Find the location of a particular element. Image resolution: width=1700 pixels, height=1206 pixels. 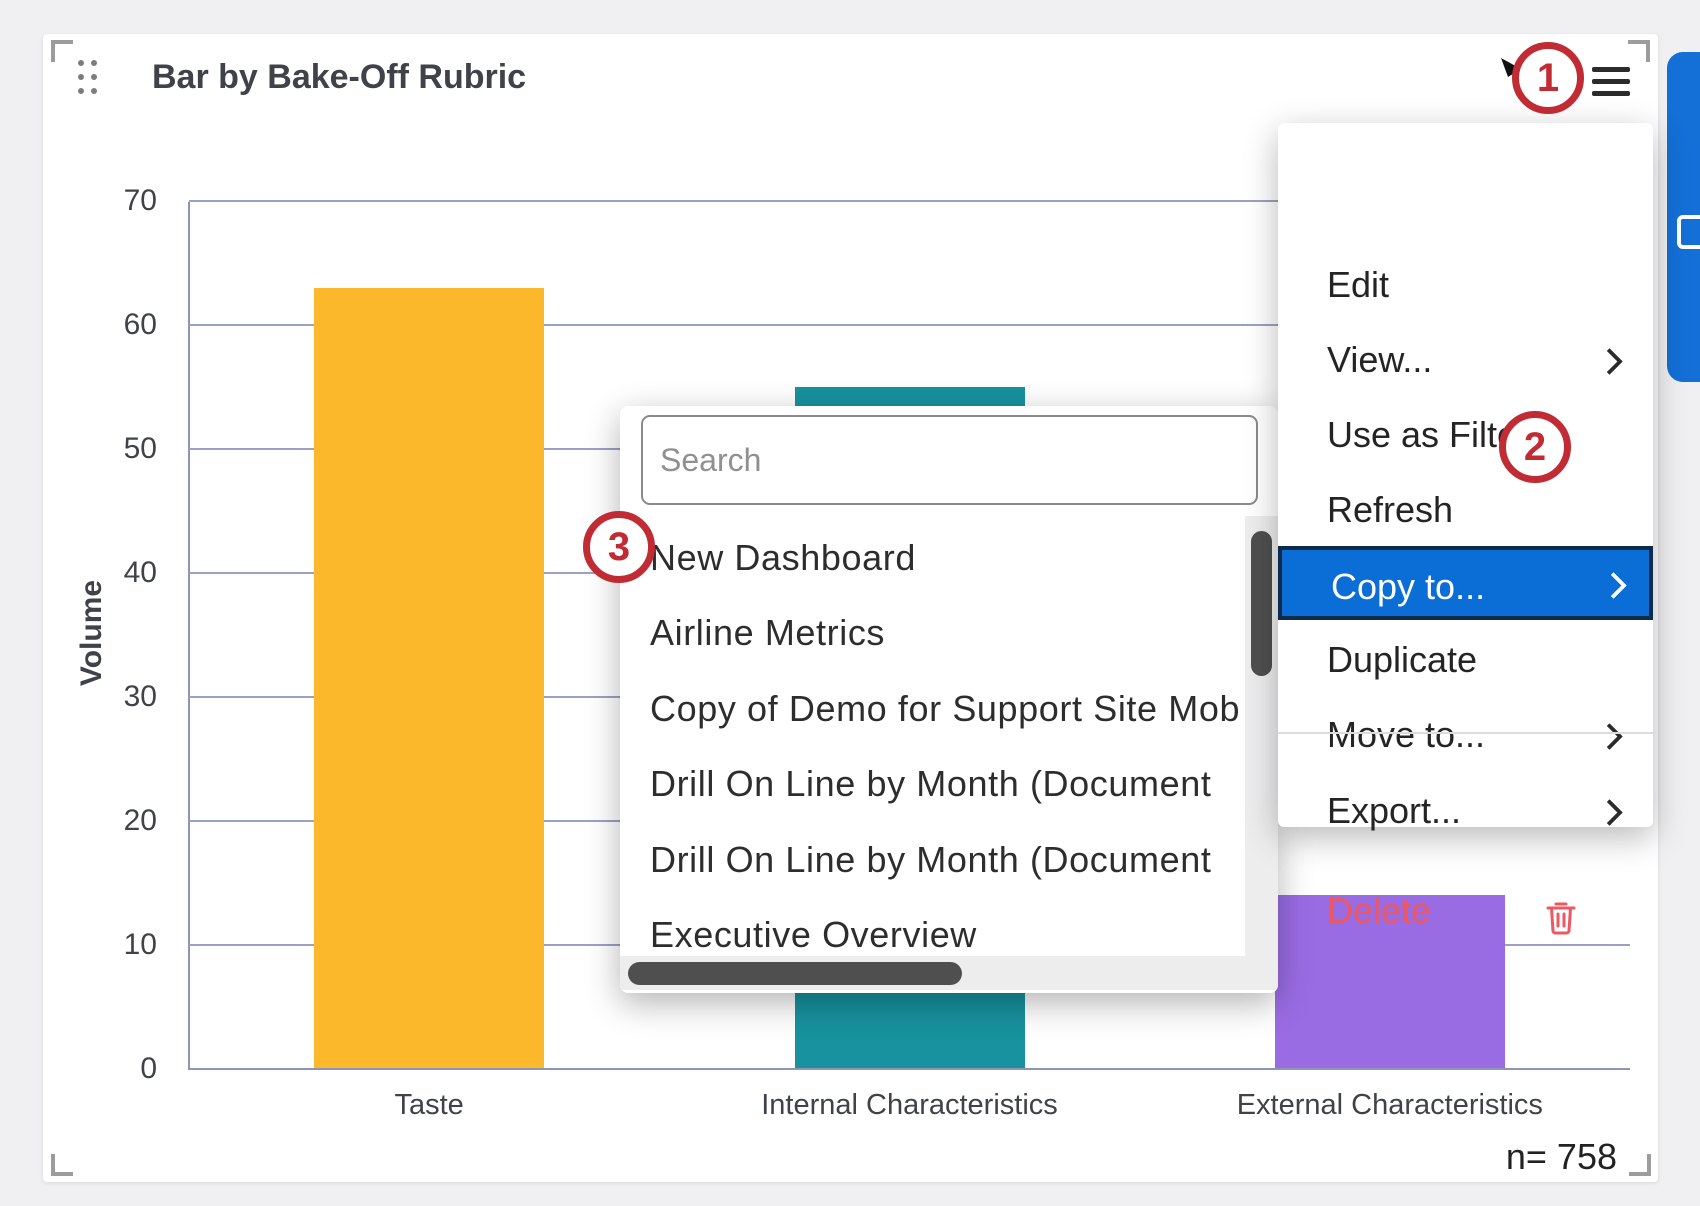

submenu-item: Copy of Demo for Support Site Mob is located at coordinates (945, 708).